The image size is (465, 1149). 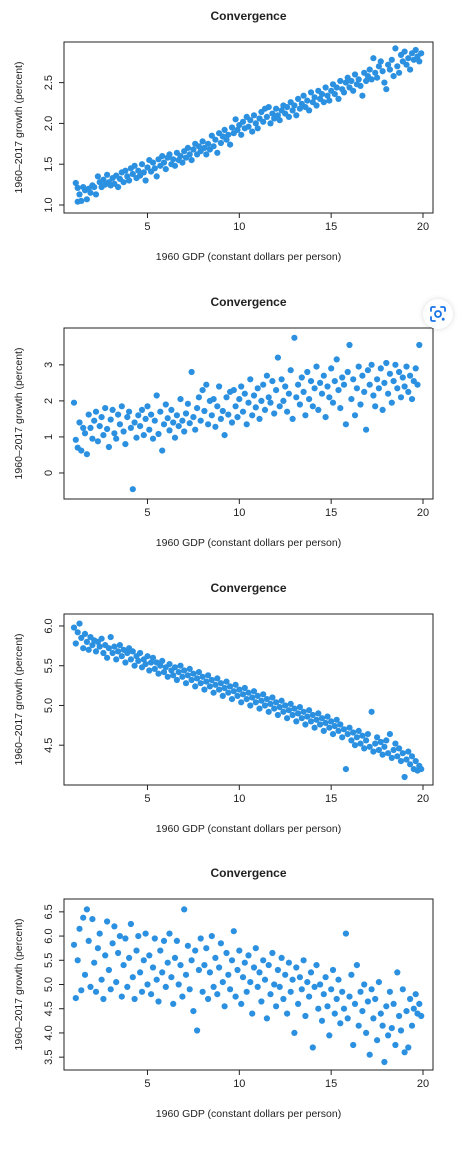 What do you see at coordinates (248, 413) in the screenshot?
I see `plot-frame` at bounding box center [248, 413].